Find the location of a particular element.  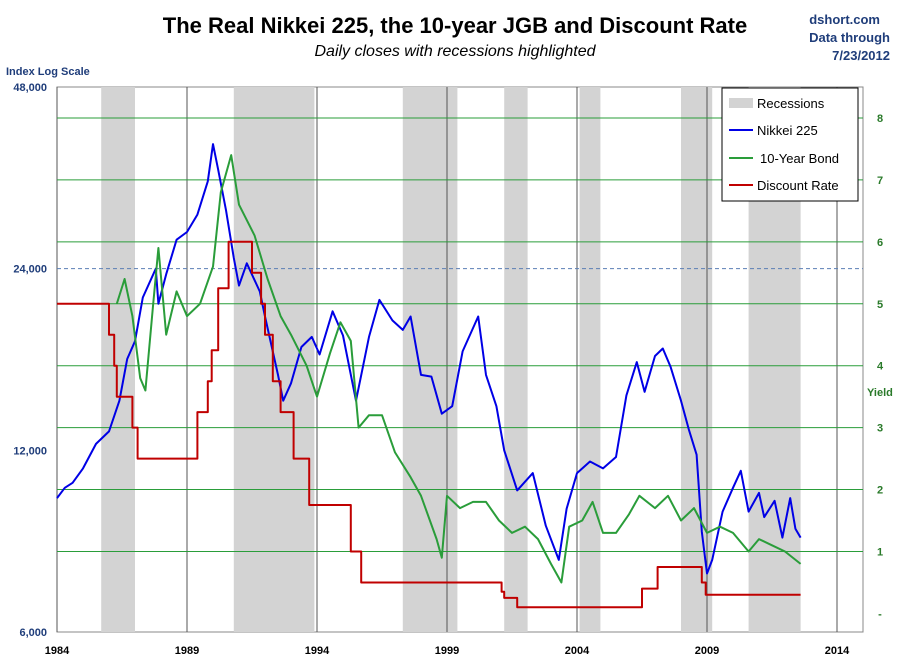

legend-label-bond: 10-Year Bond is located at coordinates (799, 158).